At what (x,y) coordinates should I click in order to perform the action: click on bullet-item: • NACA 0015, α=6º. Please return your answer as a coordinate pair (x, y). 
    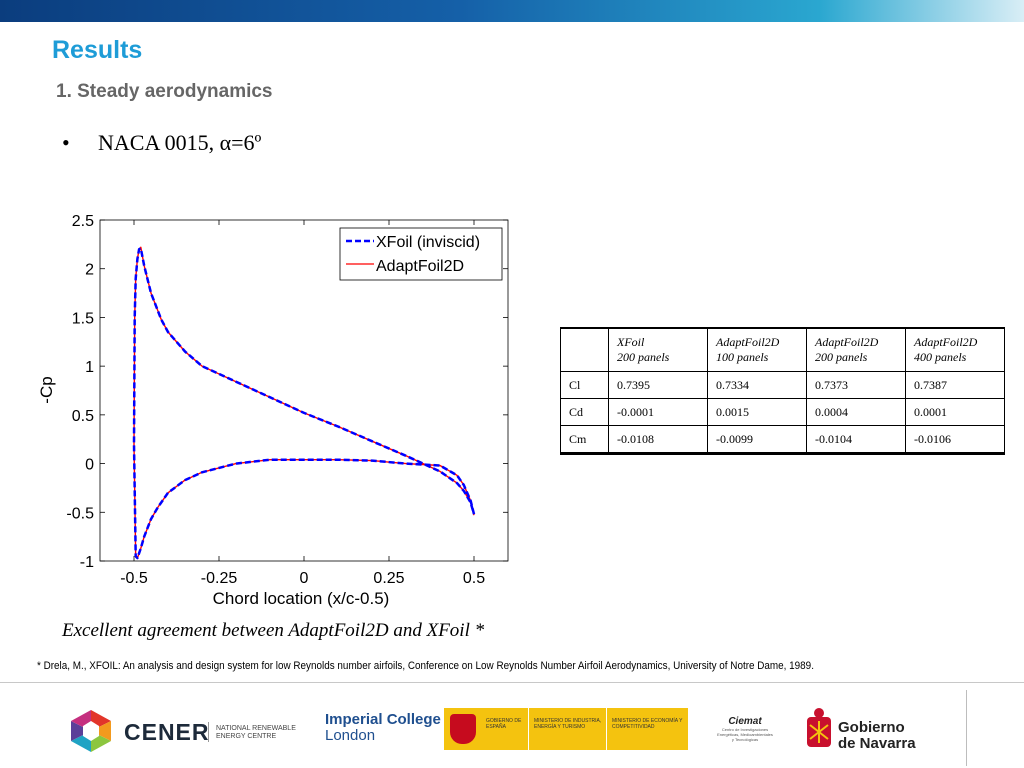
    Looking at the image, I should click on (161, 143).